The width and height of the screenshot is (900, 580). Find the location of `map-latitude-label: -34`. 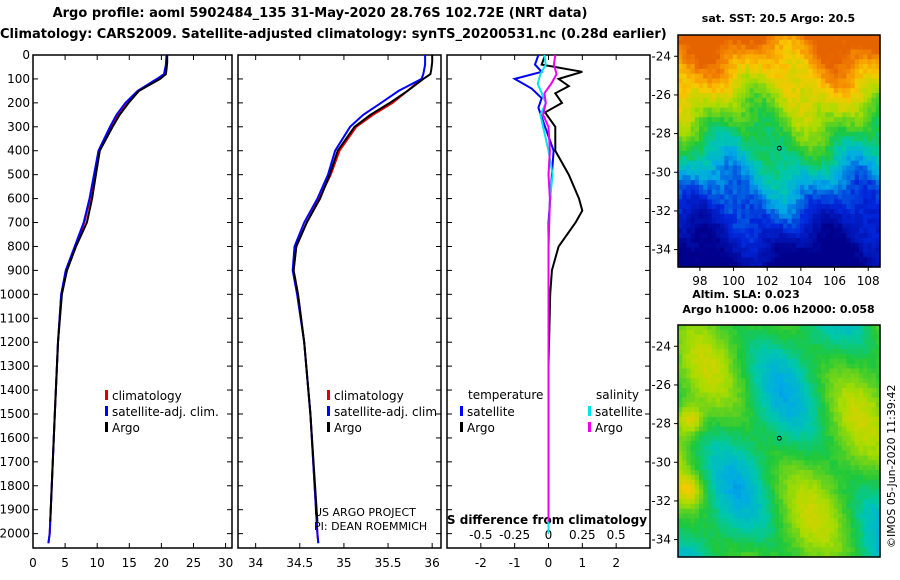

map-latitude-label: -34 is located at coordinates (661, 540).